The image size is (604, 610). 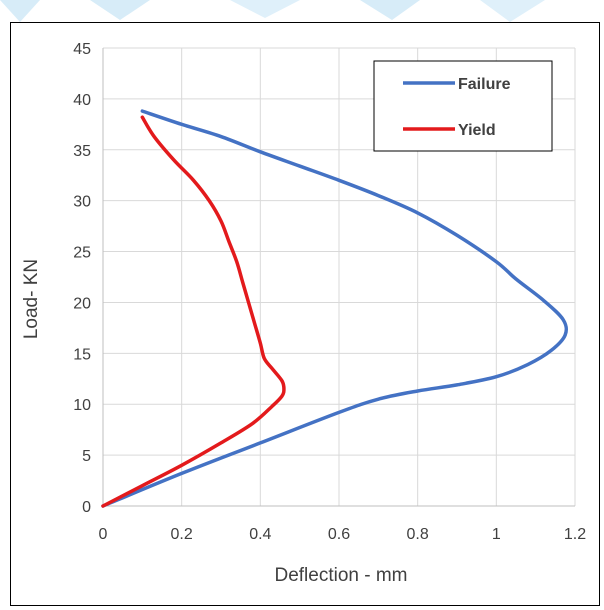 What do you see at coordinates (82, 405) in the screenshot?
I see `y-tick-label: 10` at bounding box center [82, 405].